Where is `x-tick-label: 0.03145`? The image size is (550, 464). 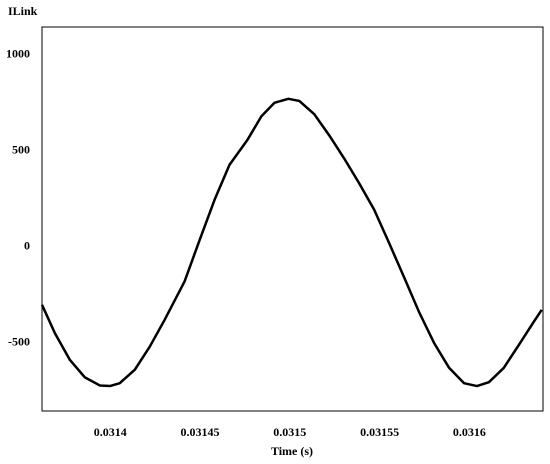 x-tick-label: 0.03145 is located at coordinates (200, 432).